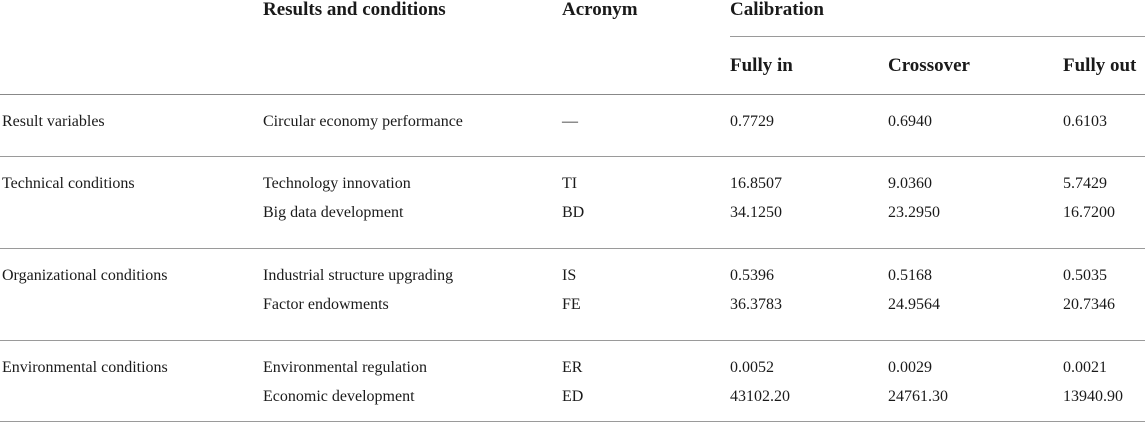 The image size is (1145, 423). I want to click on header-calibration: Calibration, so click(777, 10).